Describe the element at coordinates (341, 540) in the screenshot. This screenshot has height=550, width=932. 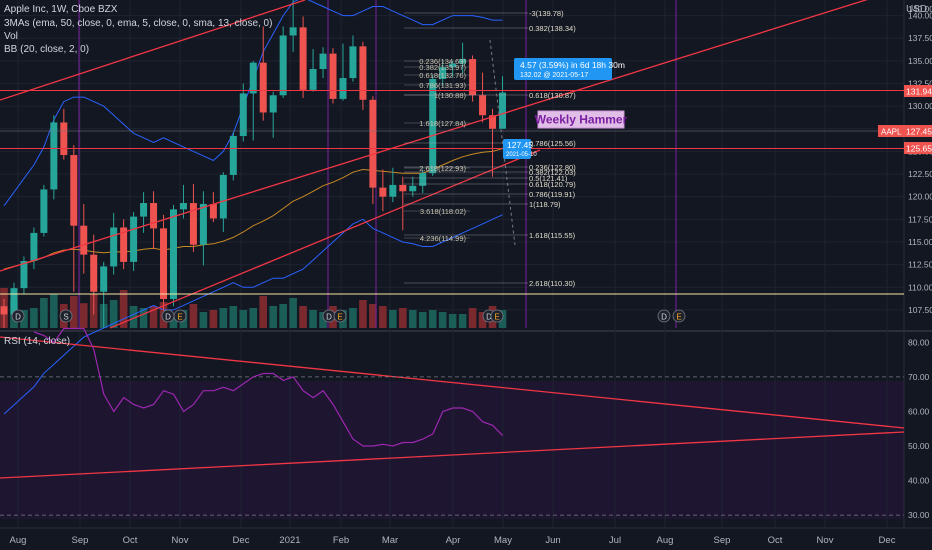
I see `time-tick-label: Feb` at that location.